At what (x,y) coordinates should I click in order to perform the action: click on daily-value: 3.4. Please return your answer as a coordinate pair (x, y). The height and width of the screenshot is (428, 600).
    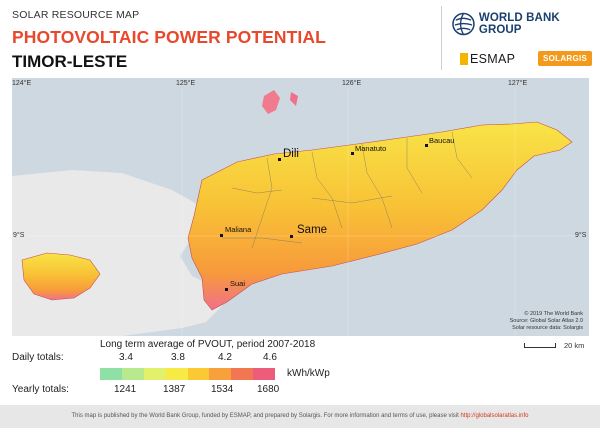
    Looking at the image, I should click on (126, 357).